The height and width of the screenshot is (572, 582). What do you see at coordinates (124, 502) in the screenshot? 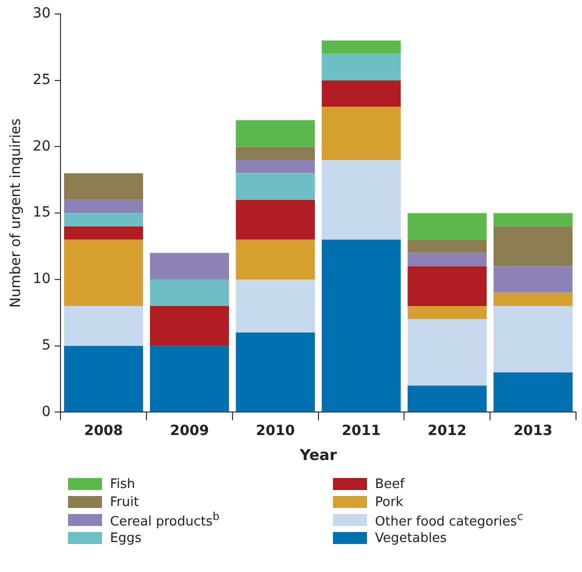
I see `legend-label: Fruit` at bounding box center [124, 502].